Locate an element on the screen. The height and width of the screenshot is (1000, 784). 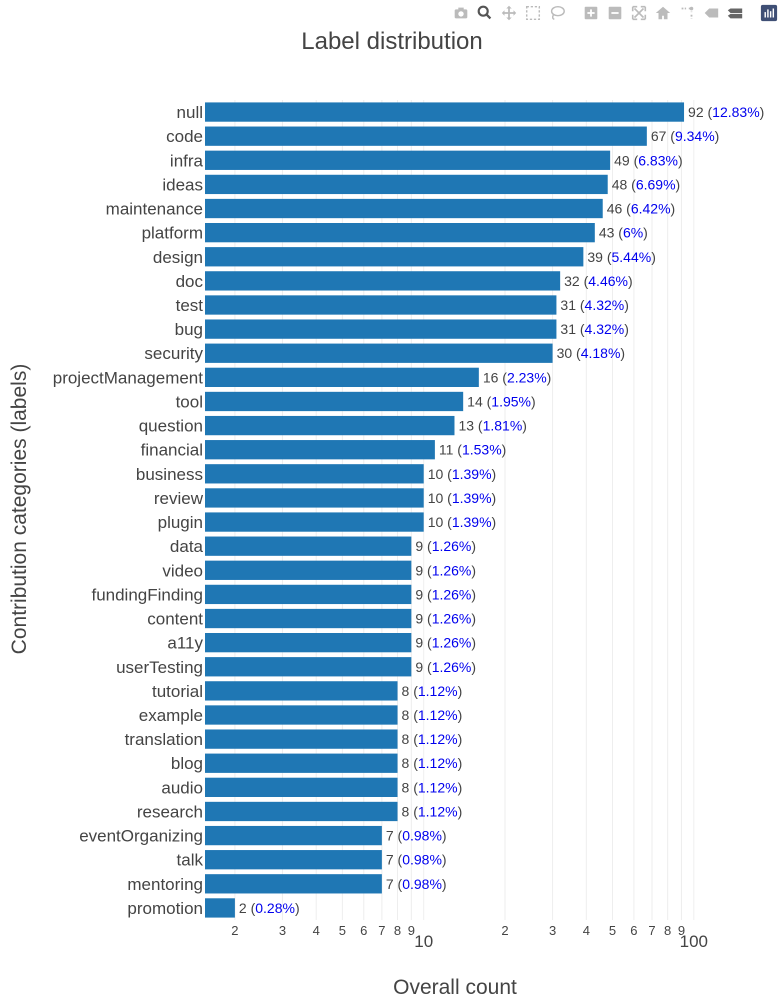
data-label: 14 (1.95%) is located at coordinates (501, 401).